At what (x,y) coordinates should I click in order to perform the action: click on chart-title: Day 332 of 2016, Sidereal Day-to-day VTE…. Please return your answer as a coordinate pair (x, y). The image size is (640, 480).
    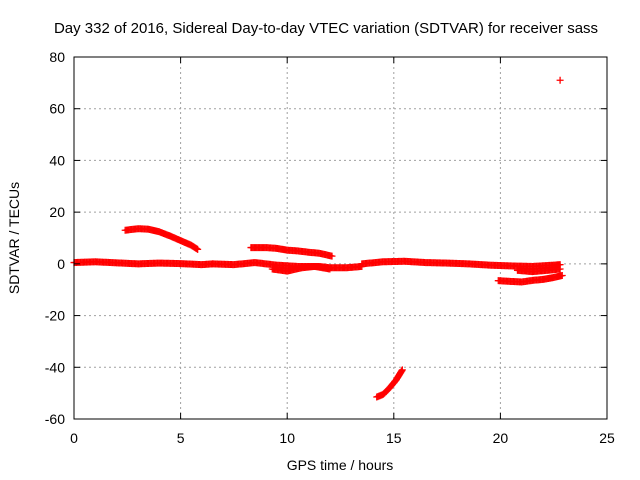
    Looking at the image, I should click on (326, 28).